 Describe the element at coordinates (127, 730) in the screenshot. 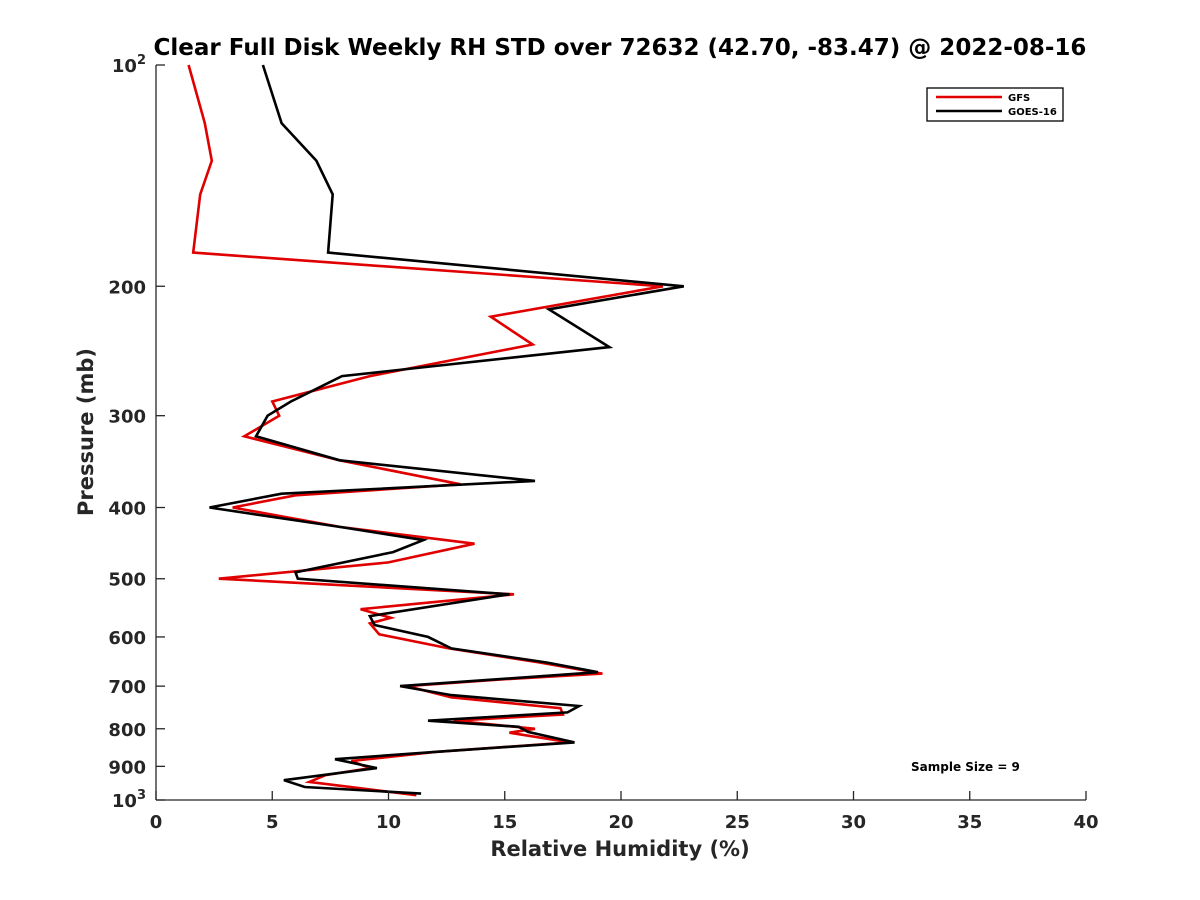

I see `y-tick-label: 800` at that location.